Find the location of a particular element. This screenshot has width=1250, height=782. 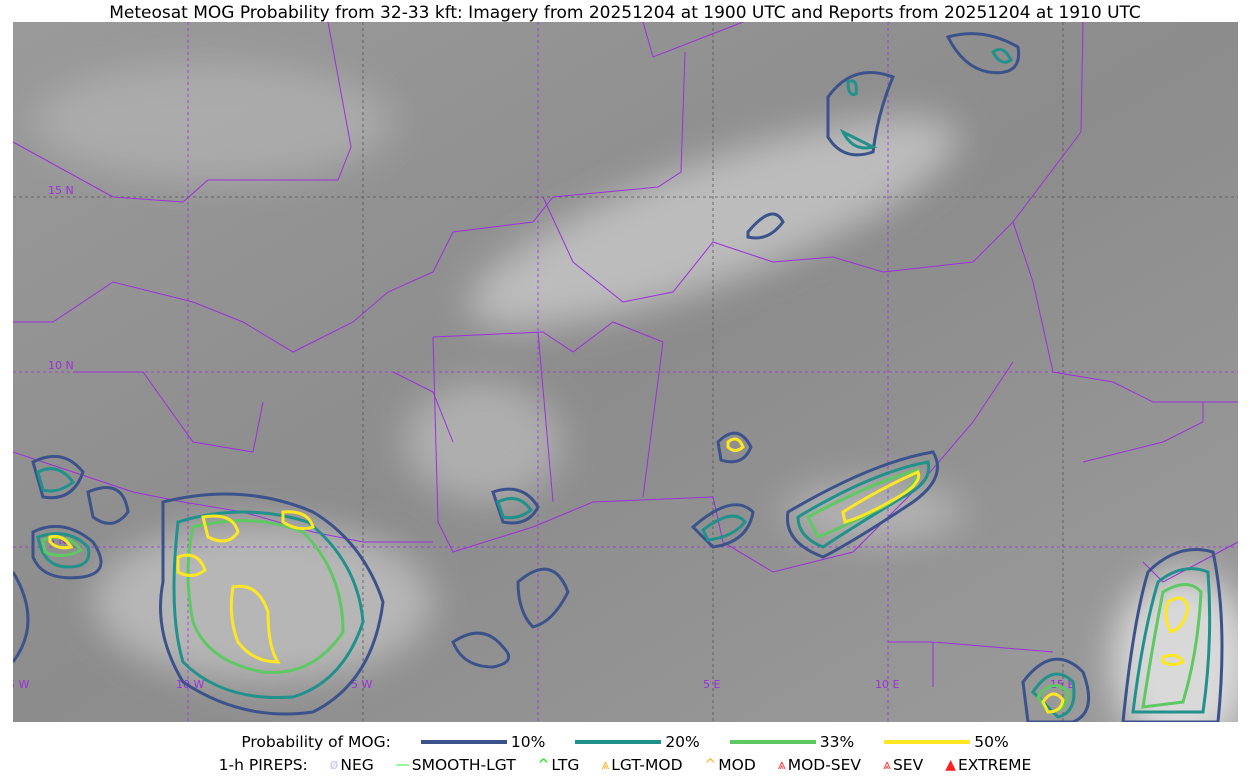

lon-label-10e: 10 E is located at coordinates (887, 684).